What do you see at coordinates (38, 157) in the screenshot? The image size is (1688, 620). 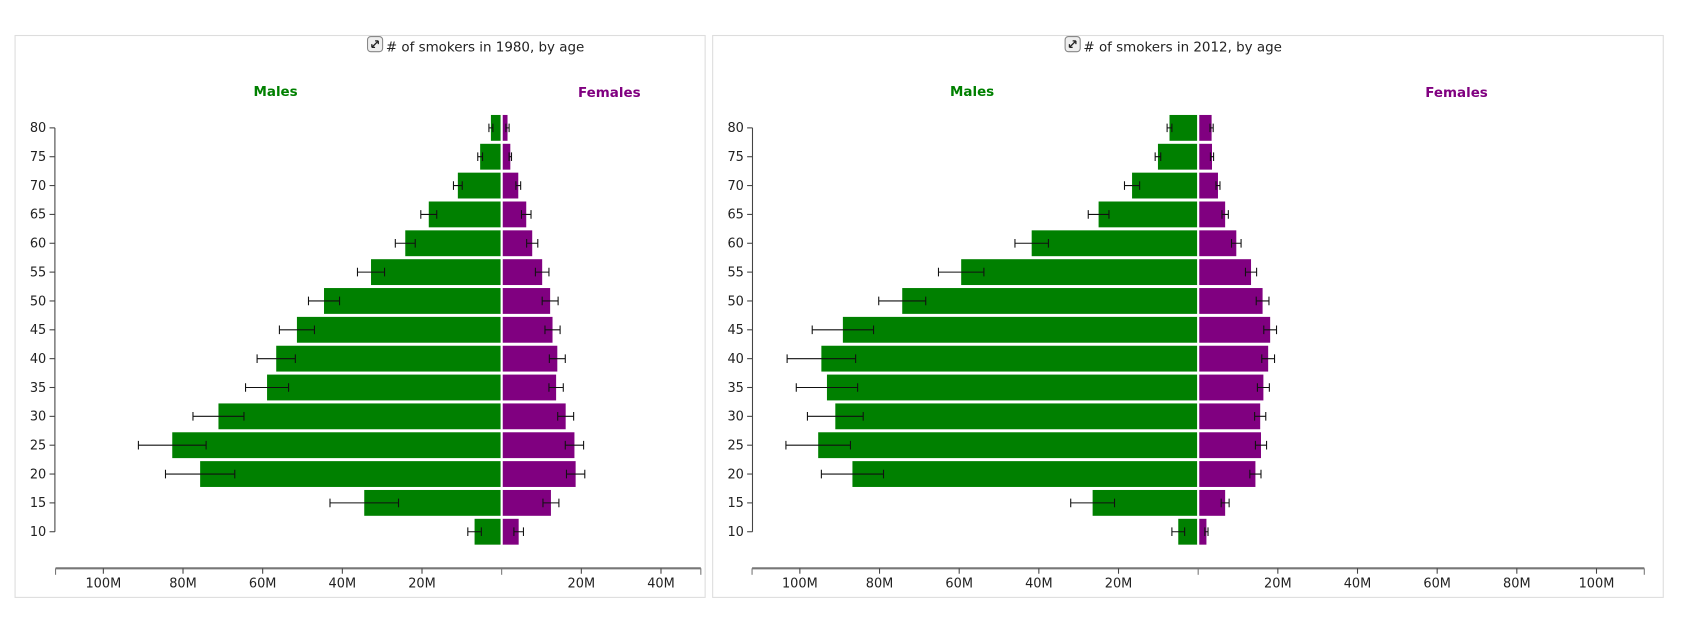 I see `y-tick-label: 75` at bounding box center [38, 157].